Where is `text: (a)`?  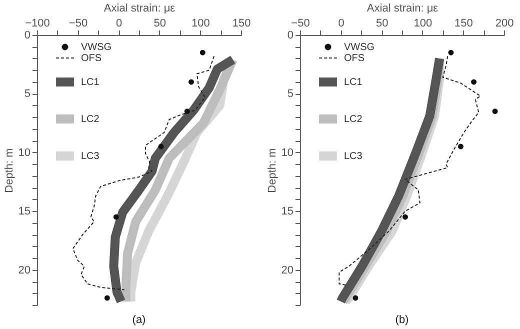
text: (a) is located at coordinates (139, 320).